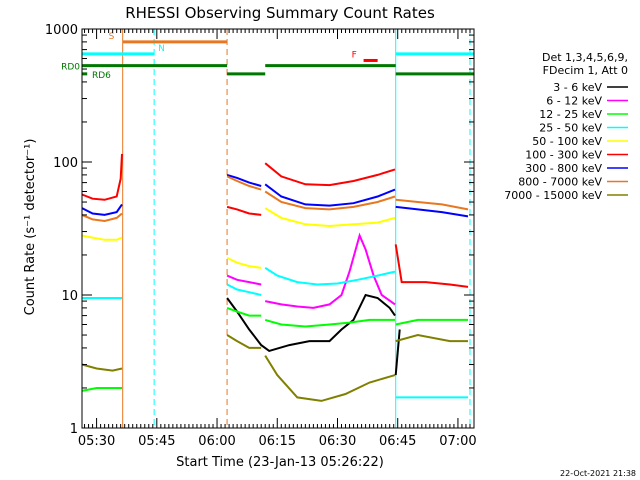 The height and width of the screenshot is (480, 640). What do you see at coordinates (69, 296) in the screenshot?
I see `y-tick-label-1: 10` at bounding box center [69, 296].